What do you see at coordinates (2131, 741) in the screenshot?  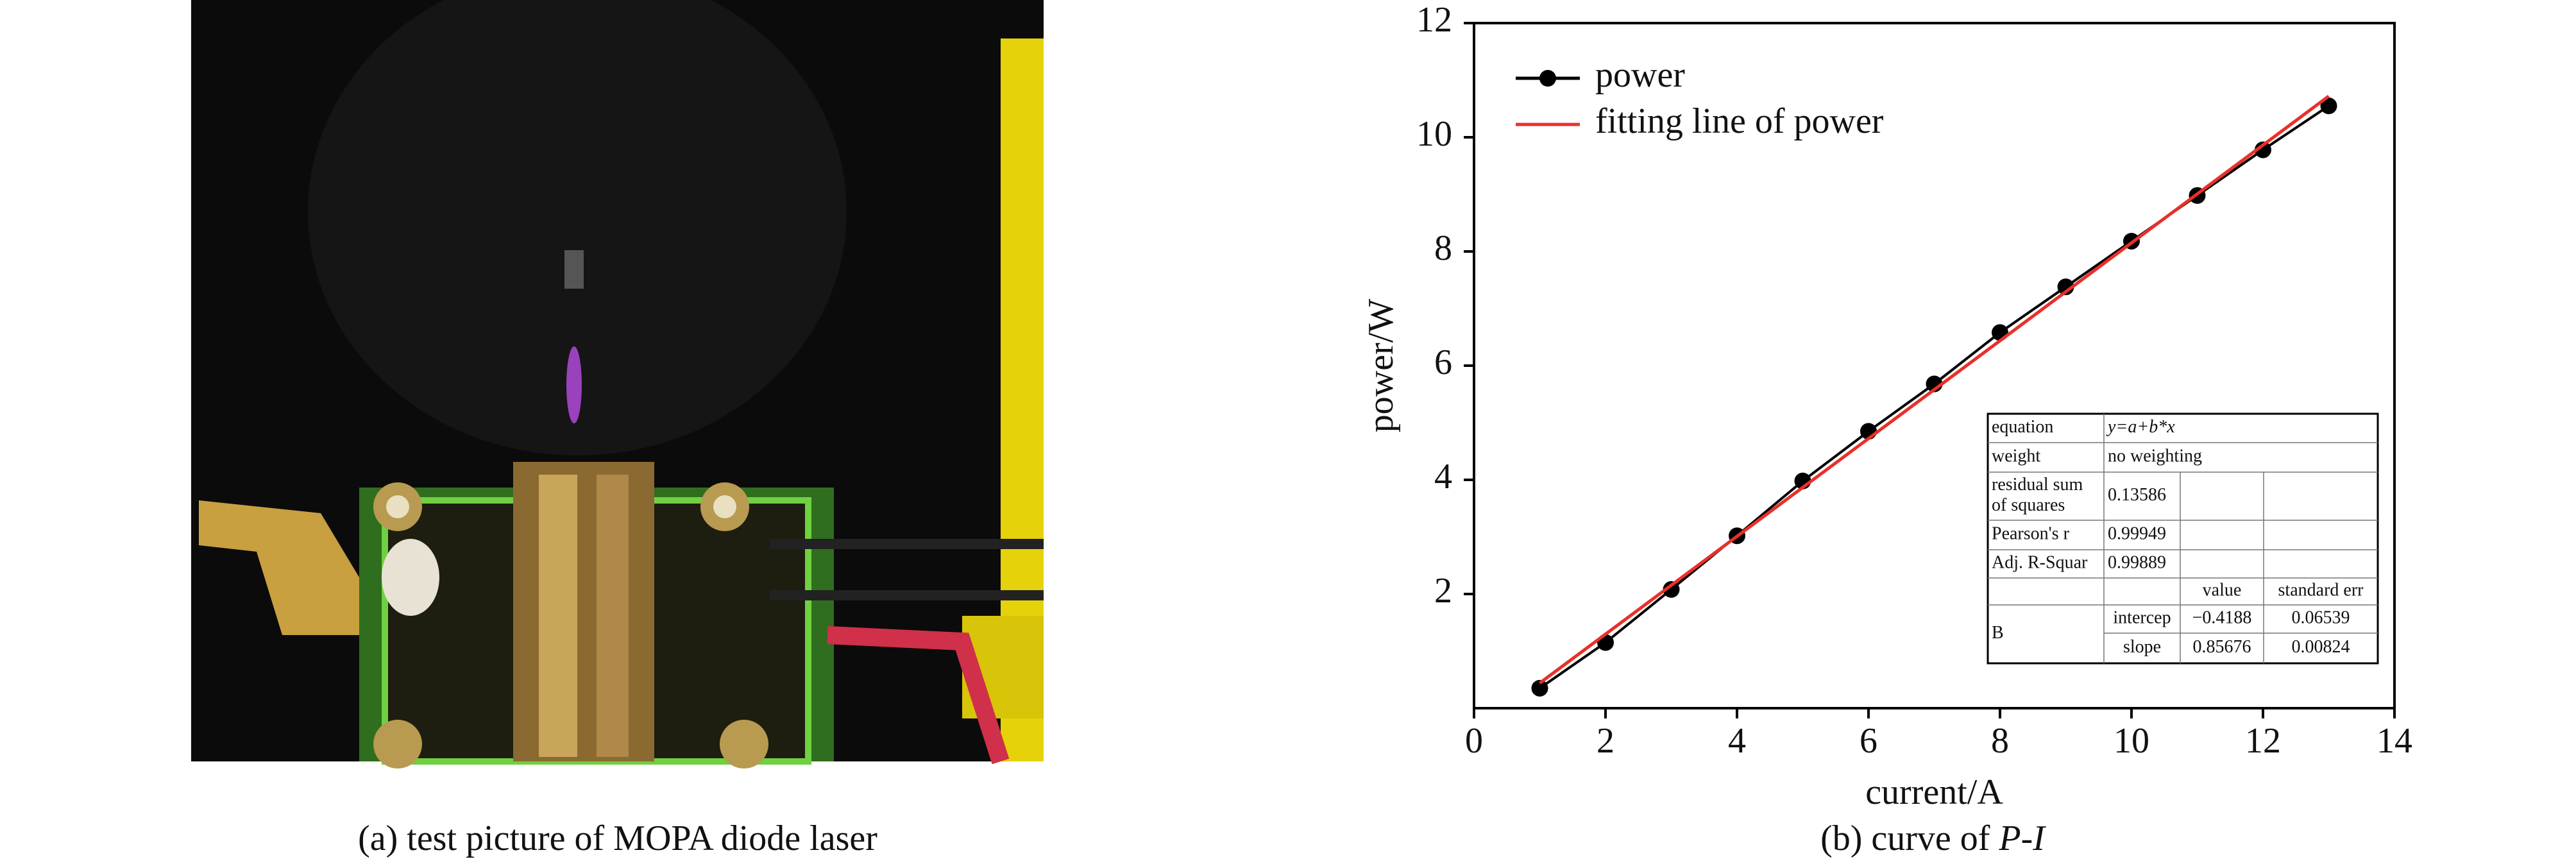 I see `x-tick-label: 10` at bounding box center [2131, 741].